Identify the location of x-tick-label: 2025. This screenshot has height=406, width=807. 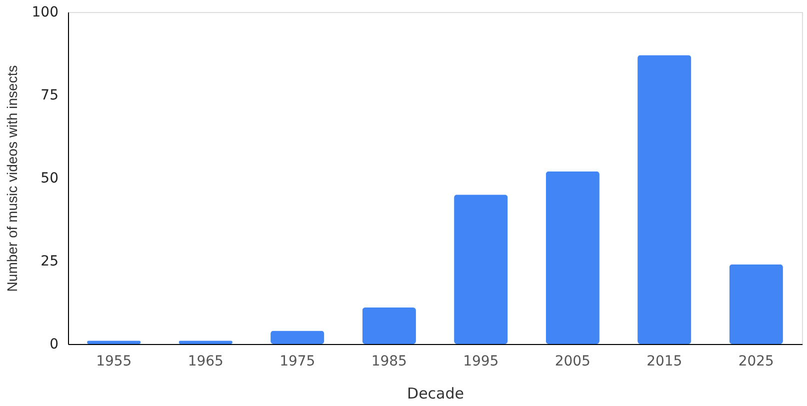
(756, 362).